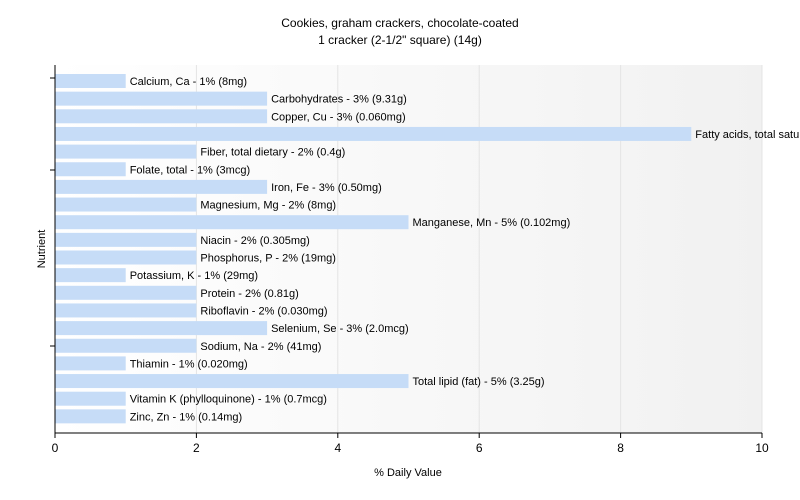 The image size is (800, 500). What do you see at coordinates (189, 364) in the screenshot?
I see `bar-label: Thiamin - 1% (0.020mg)` at bounding box center [189, 364].